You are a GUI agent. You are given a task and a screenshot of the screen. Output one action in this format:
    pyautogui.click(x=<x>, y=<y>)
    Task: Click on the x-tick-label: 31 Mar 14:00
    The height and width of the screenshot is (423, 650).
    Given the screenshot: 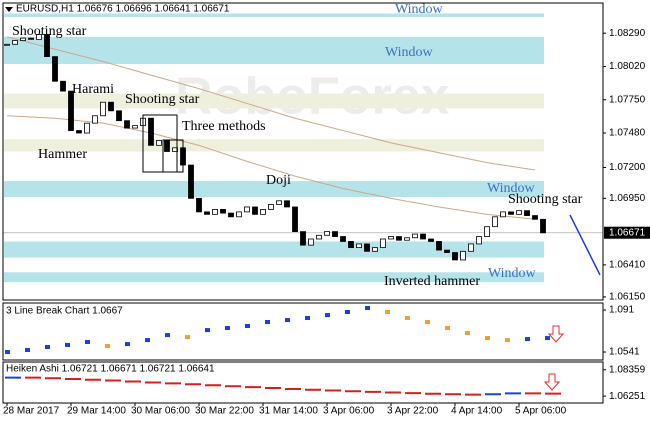 What is the action you would take?
    pyautogui.click(x=288, y=411)
    